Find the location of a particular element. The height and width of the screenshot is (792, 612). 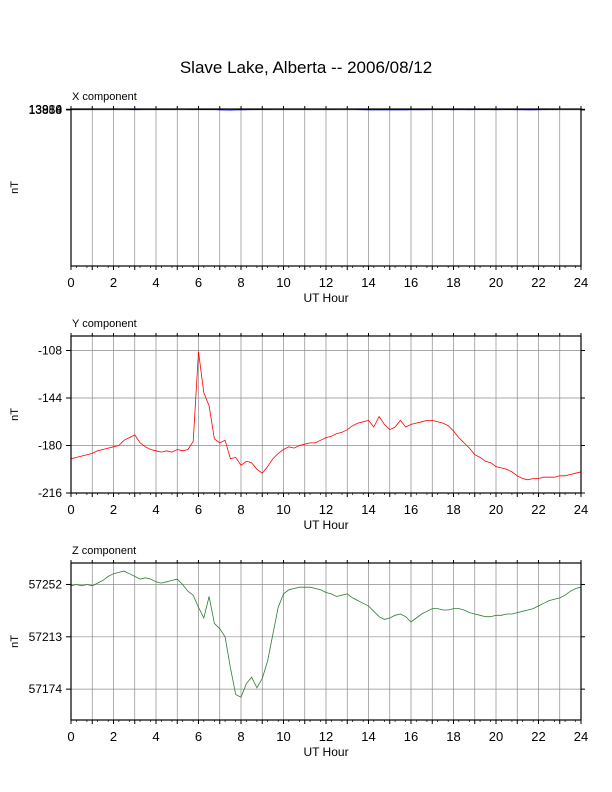

y-x-tick-label: 0 is located at coordinates (70, 509).